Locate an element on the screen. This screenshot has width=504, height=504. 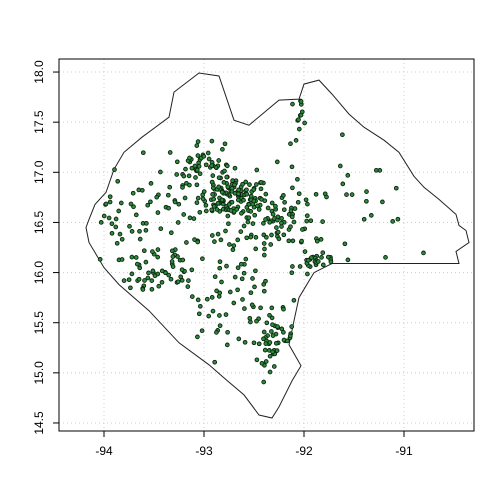
x-tick-label: -91 is located at coordinates (404, 451).